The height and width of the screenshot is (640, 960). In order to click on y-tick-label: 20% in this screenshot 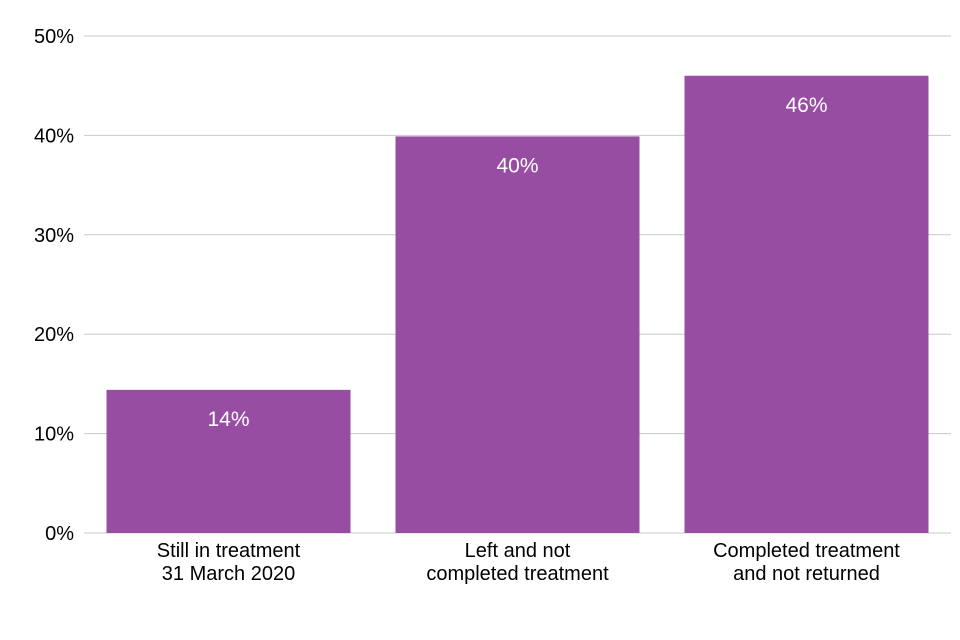, I will do `click(54, 335)`.